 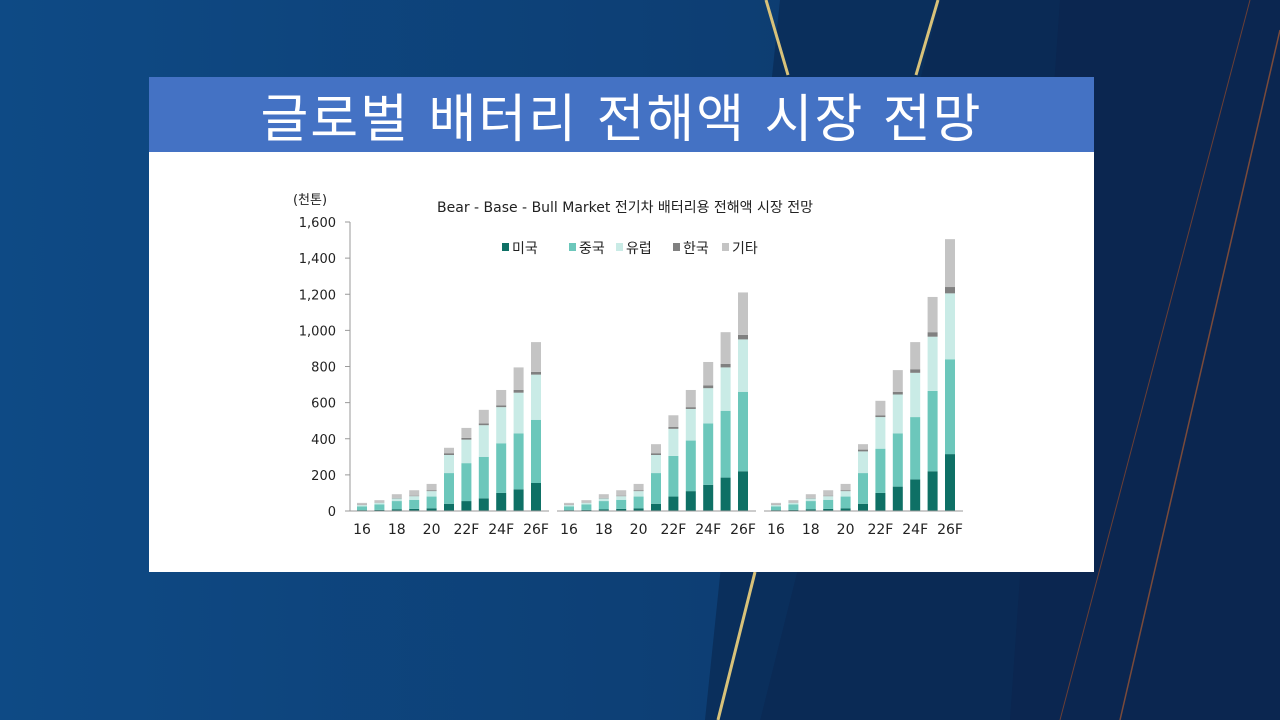 I want to click on y-tick-label: 600, so click(x=323, y=404).